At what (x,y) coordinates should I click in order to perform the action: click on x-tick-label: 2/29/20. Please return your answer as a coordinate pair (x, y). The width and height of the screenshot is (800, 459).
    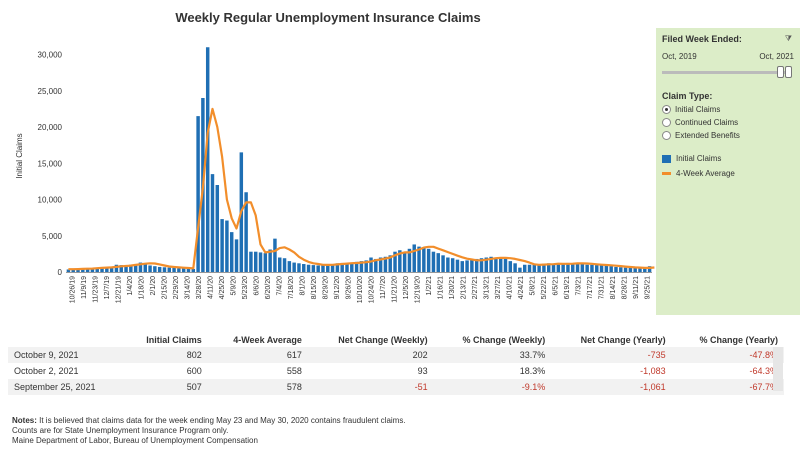
    Looking at the image, I should click on (176, 287).